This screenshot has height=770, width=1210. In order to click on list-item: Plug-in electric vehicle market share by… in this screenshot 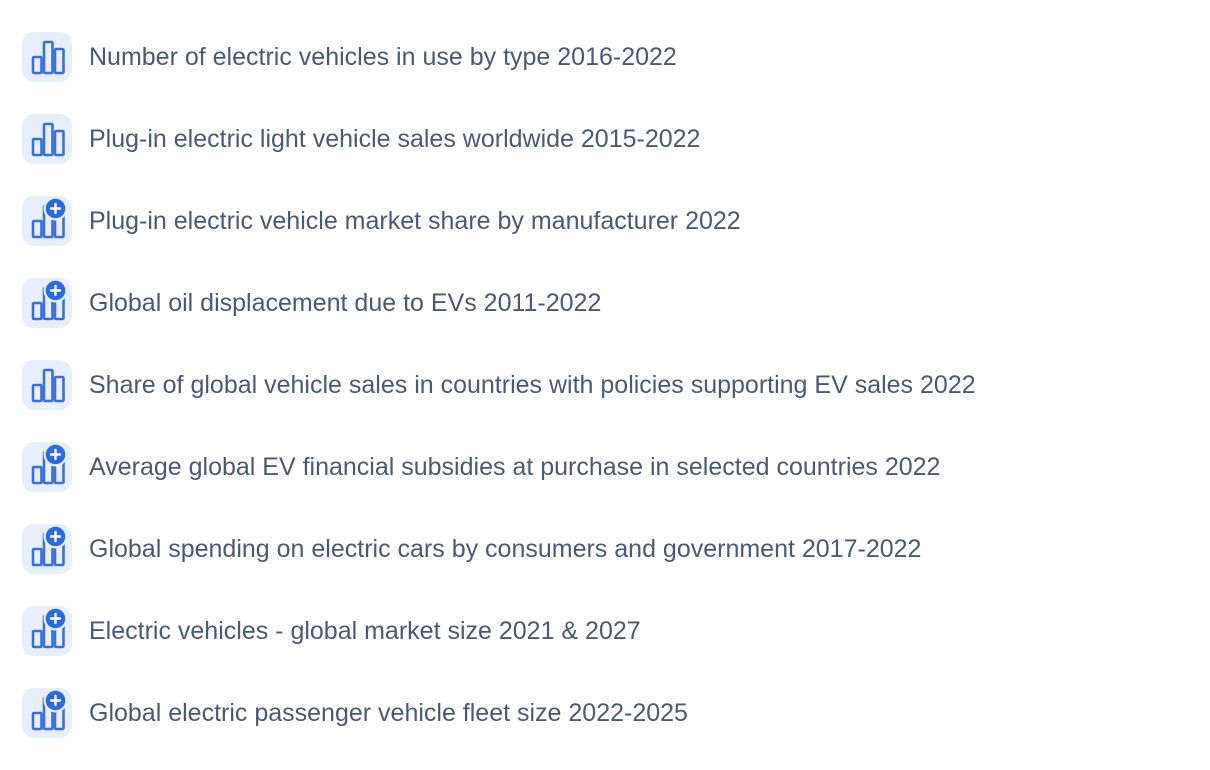, I will do `click(616, 221)`.